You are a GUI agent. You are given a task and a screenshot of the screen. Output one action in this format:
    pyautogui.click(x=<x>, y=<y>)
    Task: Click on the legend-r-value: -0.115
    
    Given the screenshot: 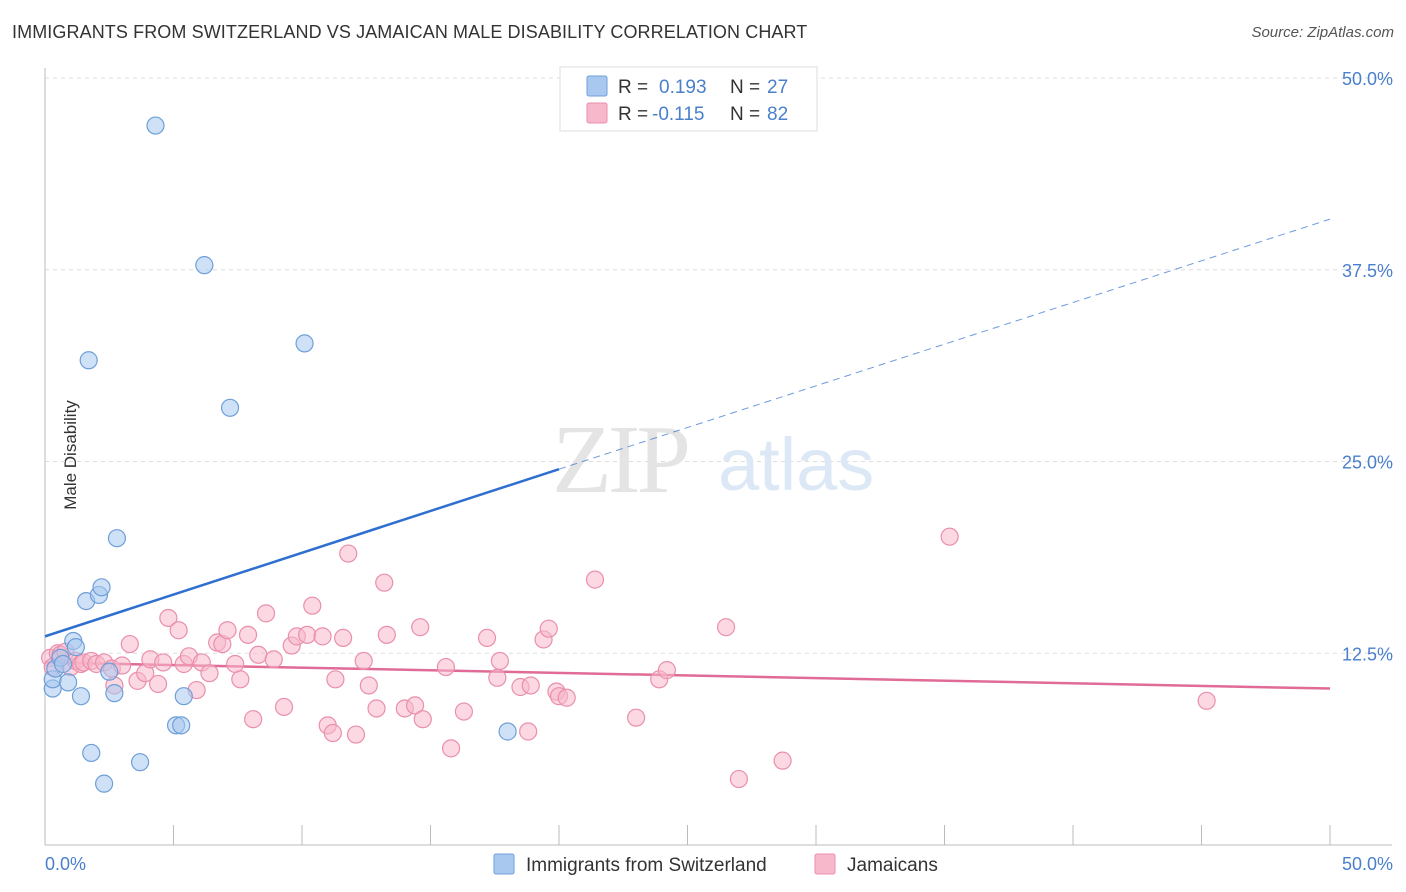 What is the action you would take?
    pyautogui.click(x=678, y=114)
    